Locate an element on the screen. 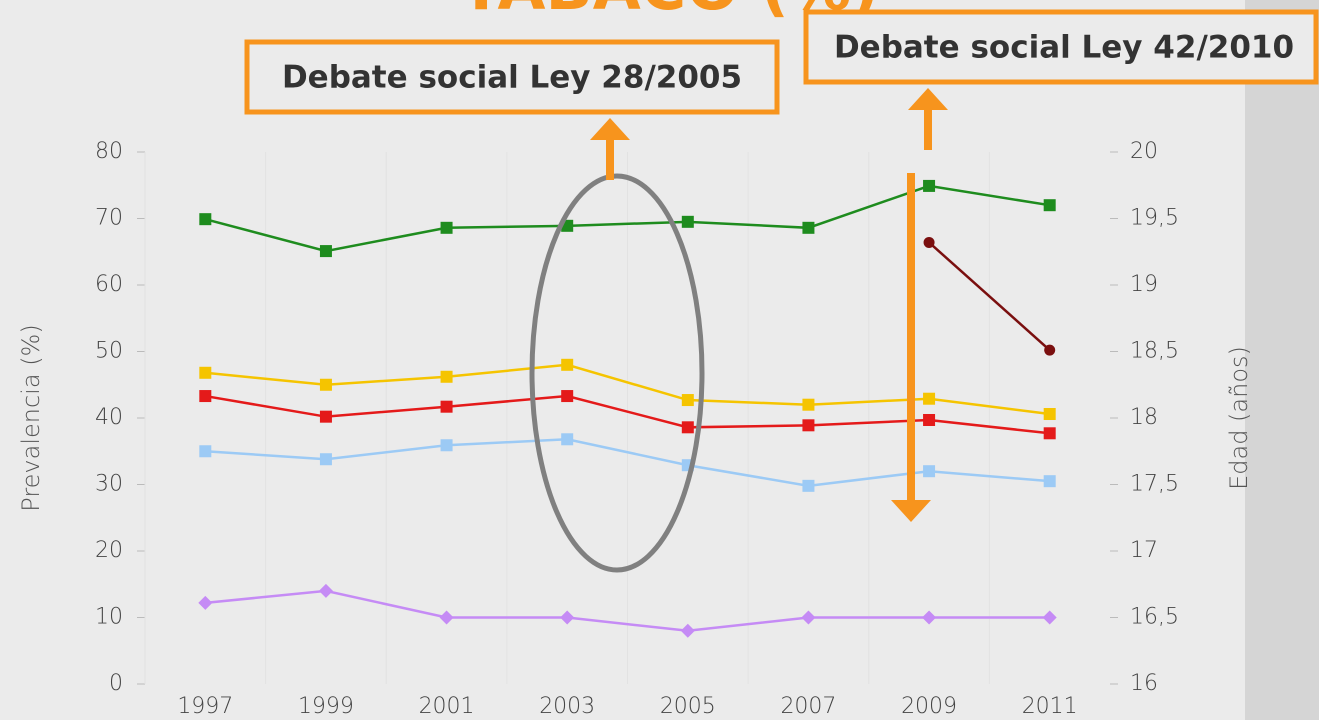  x-tick-label: 1997 is located at coordinates (205, 706).